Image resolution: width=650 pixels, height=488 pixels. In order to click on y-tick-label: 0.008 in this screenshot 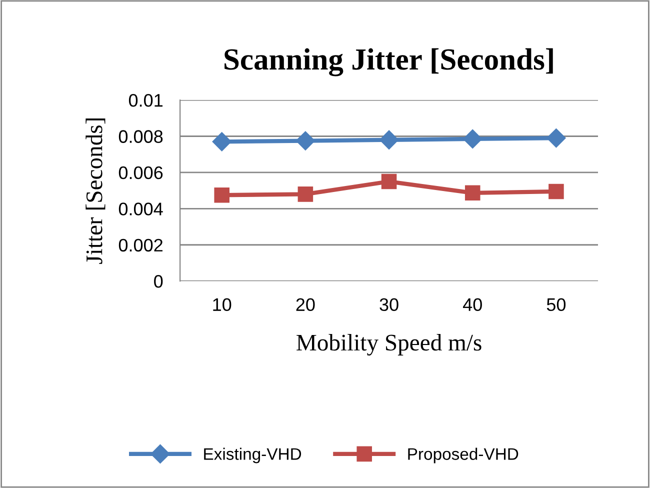, I will do `click(140, 136)`.